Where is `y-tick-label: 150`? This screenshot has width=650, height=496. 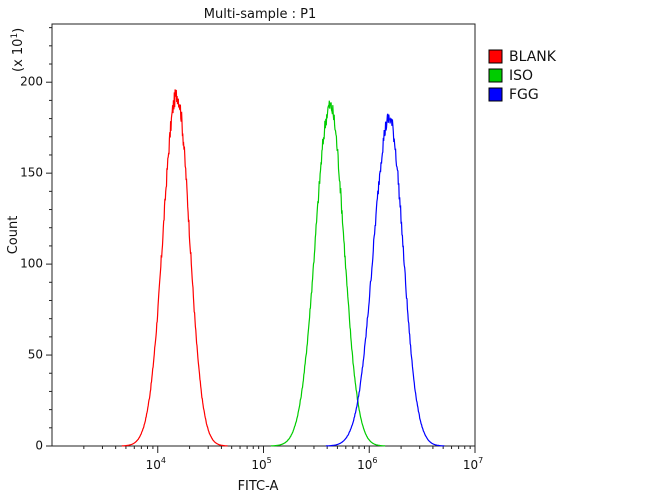 y-tick-label: 150 is located at coordinates (31, 173).